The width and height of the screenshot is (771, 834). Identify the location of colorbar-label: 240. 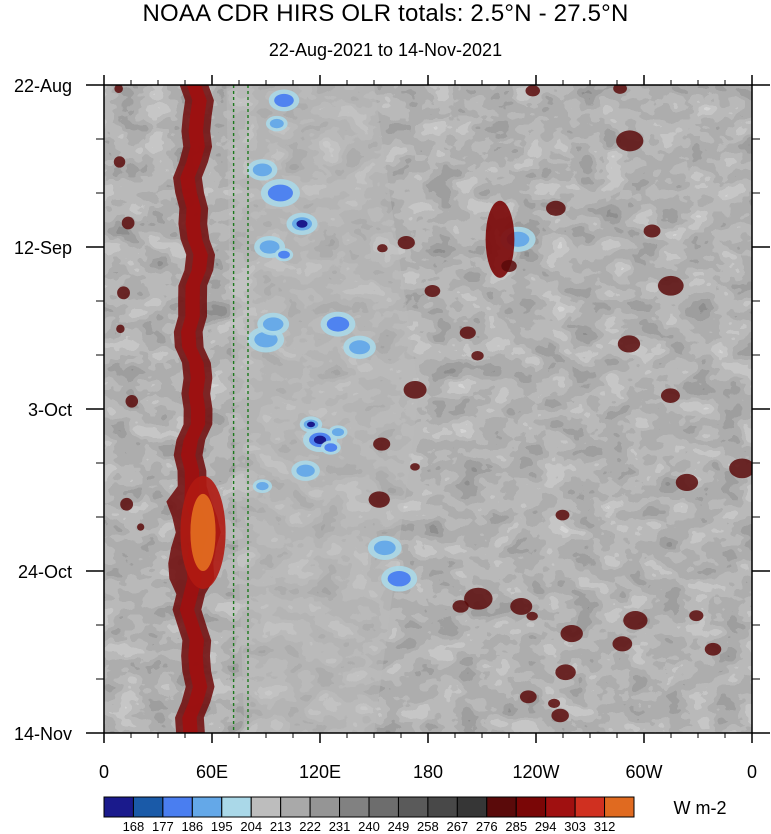
(369, 826).